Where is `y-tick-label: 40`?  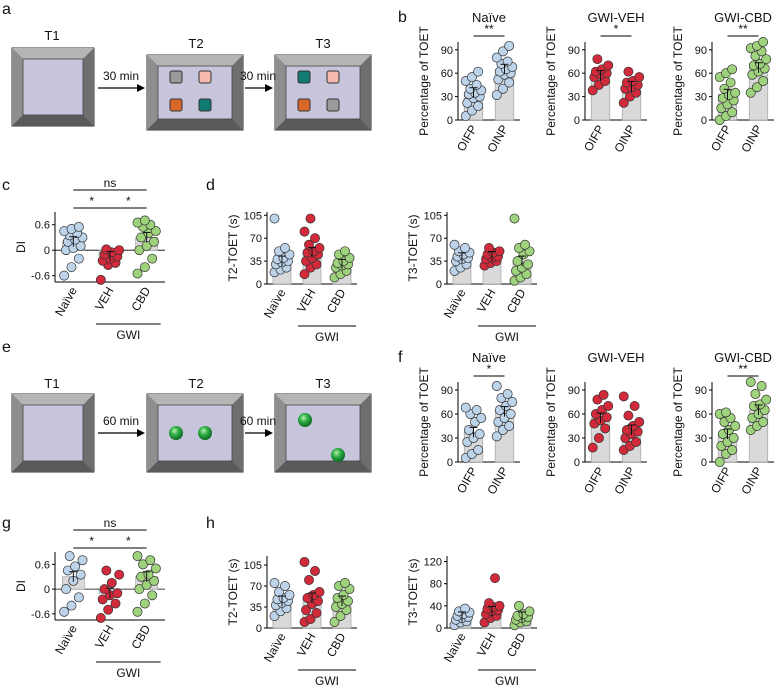
y-tick-label: 40 is located at coordinates (436, 607).